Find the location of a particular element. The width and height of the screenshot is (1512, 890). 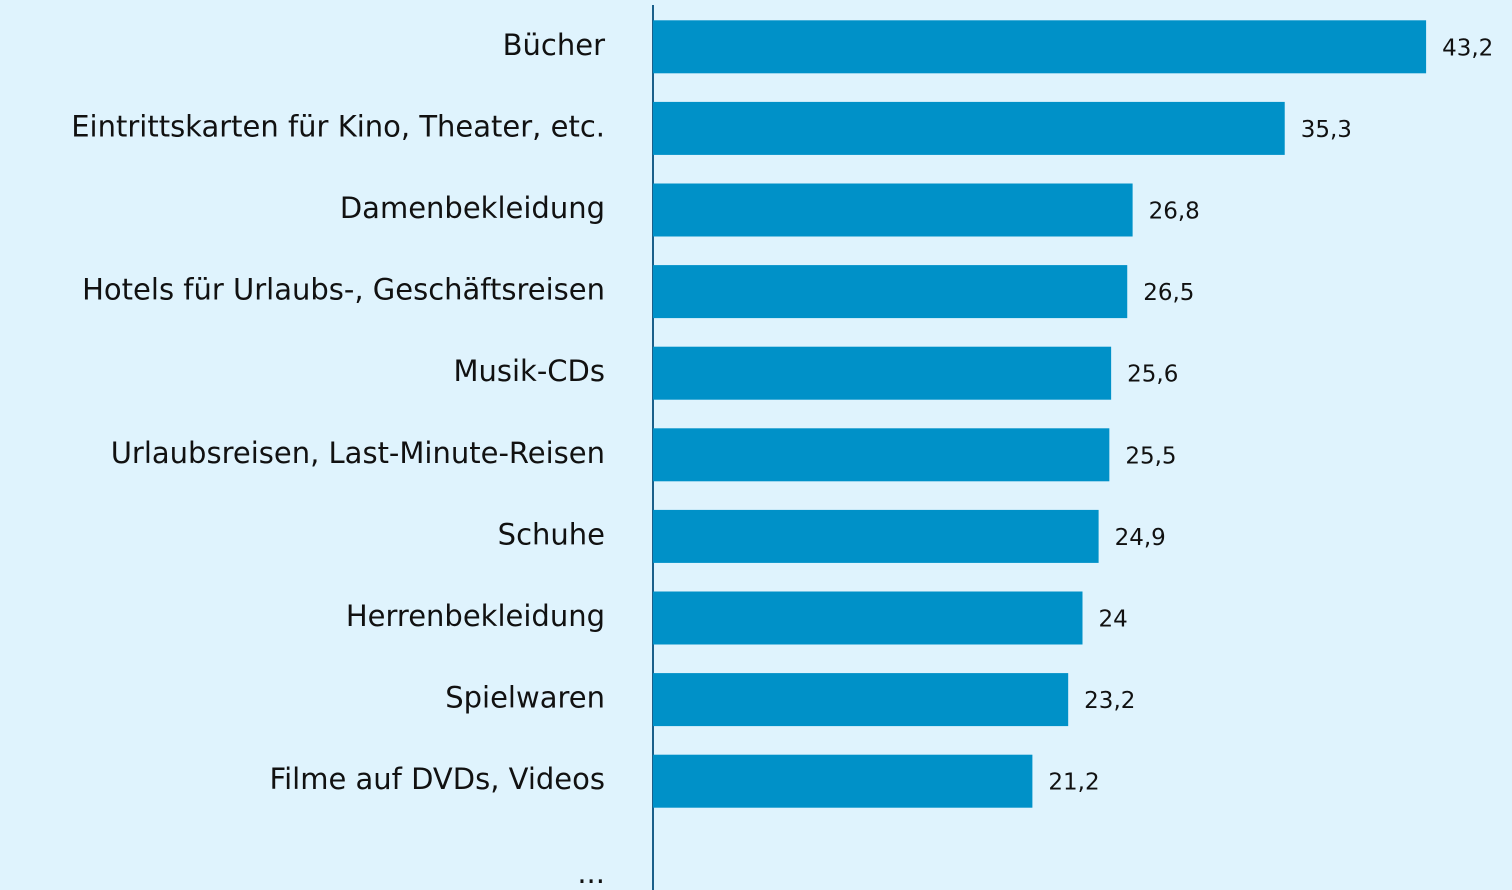

value-label: 26,8 is located at coordinates (1174, 212).